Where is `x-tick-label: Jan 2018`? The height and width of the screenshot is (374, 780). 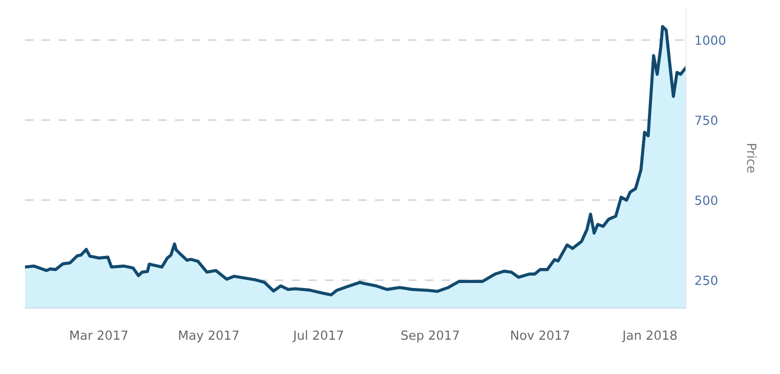 x-tick-label: Jan 2018 is located at coordinates (649, 336).